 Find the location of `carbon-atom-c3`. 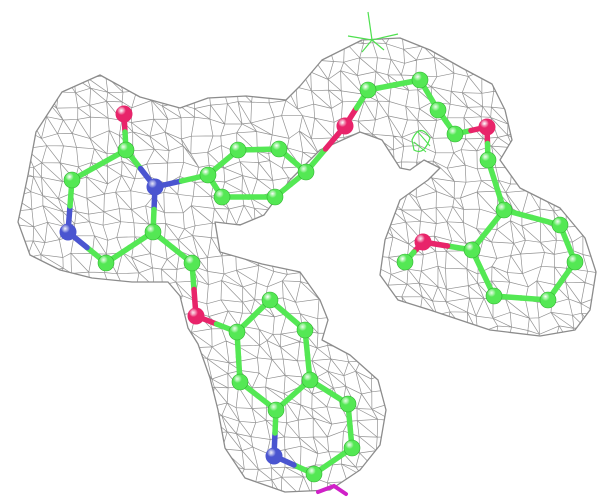

carbon-atom-c3 is located at coordinates (106, 263).